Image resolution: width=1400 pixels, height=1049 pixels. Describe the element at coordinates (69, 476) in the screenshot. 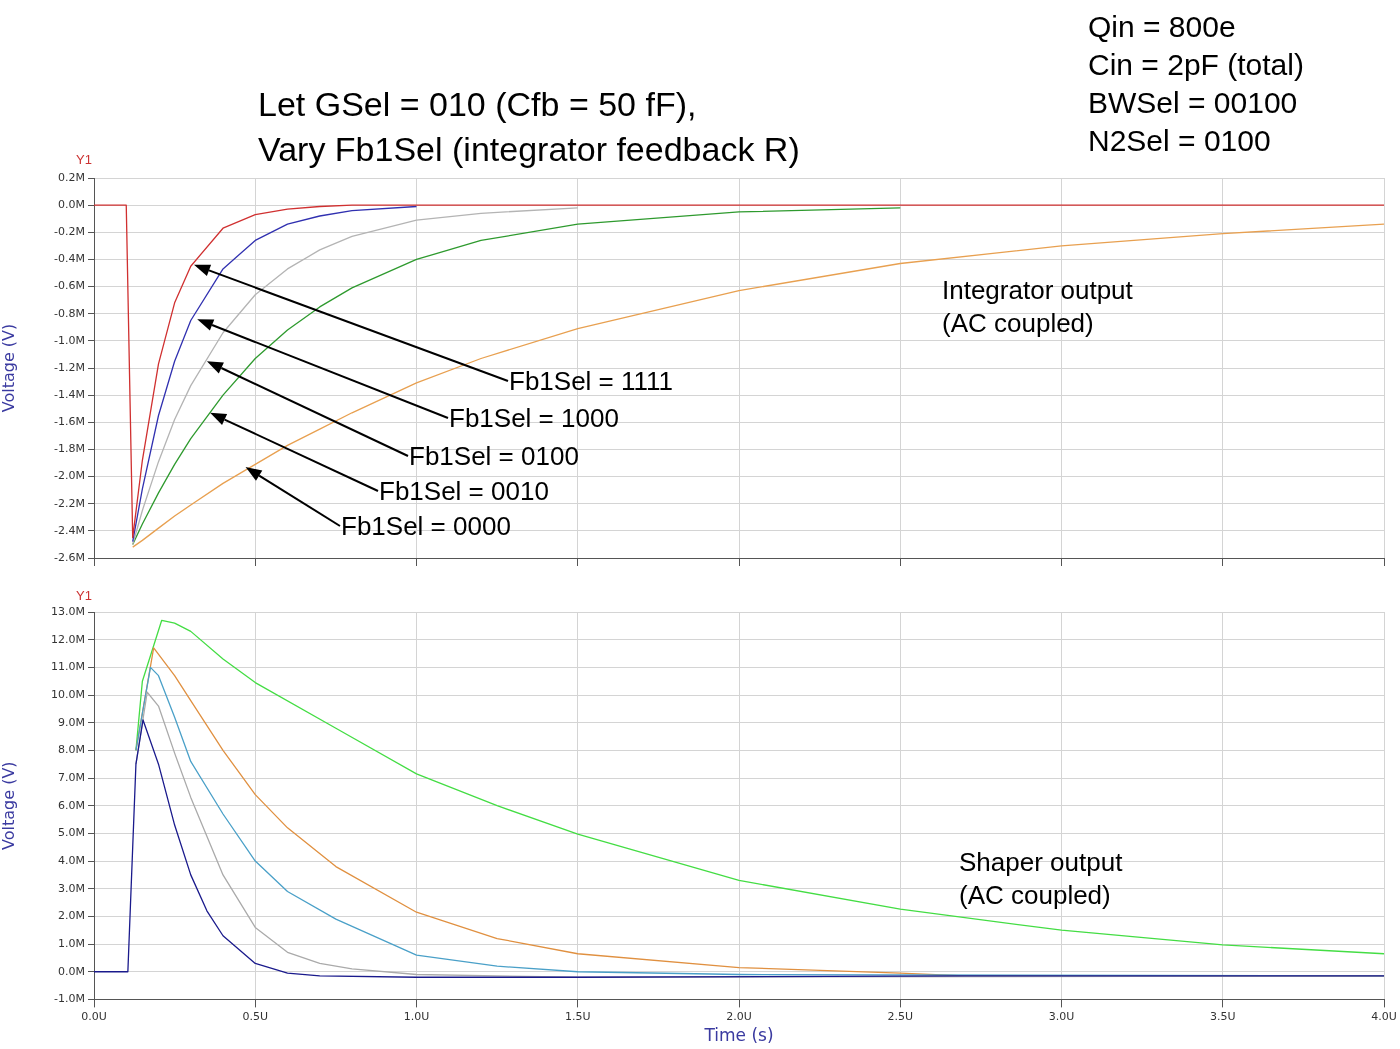

I see `y-tick-label: -2.0M` at that location.